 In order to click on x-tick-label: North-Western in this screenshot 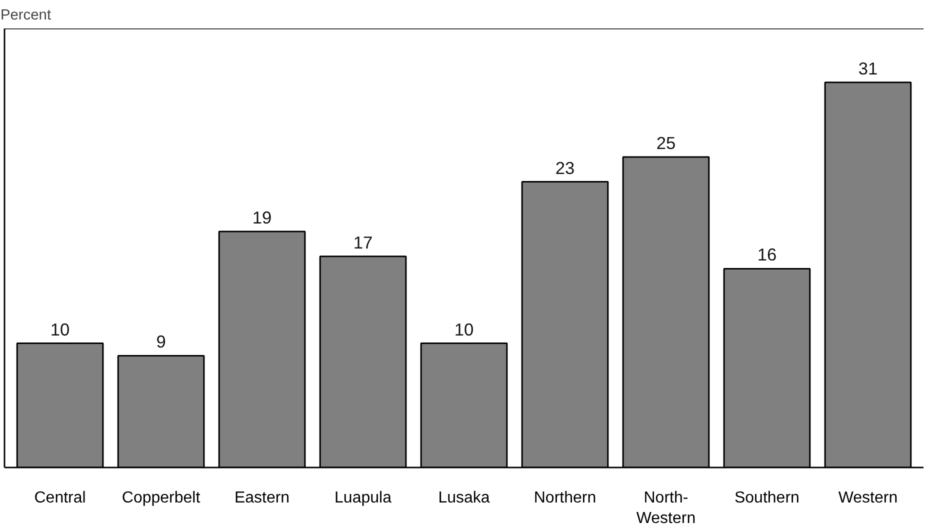, I will do `click(666, 508)`.